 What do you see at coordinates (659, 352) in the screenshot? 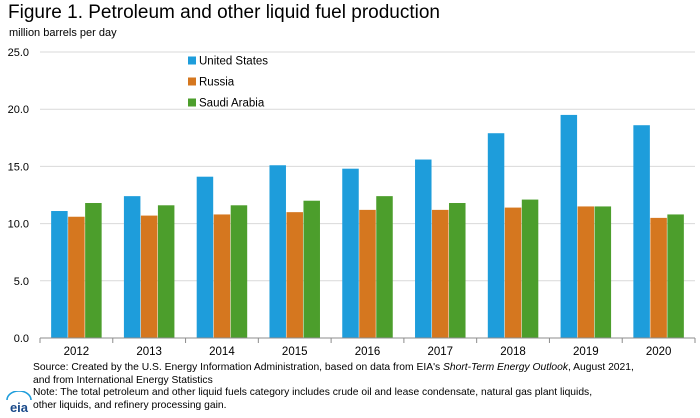
I see `x-category-label: 2020` at bounding box center [659, 352].